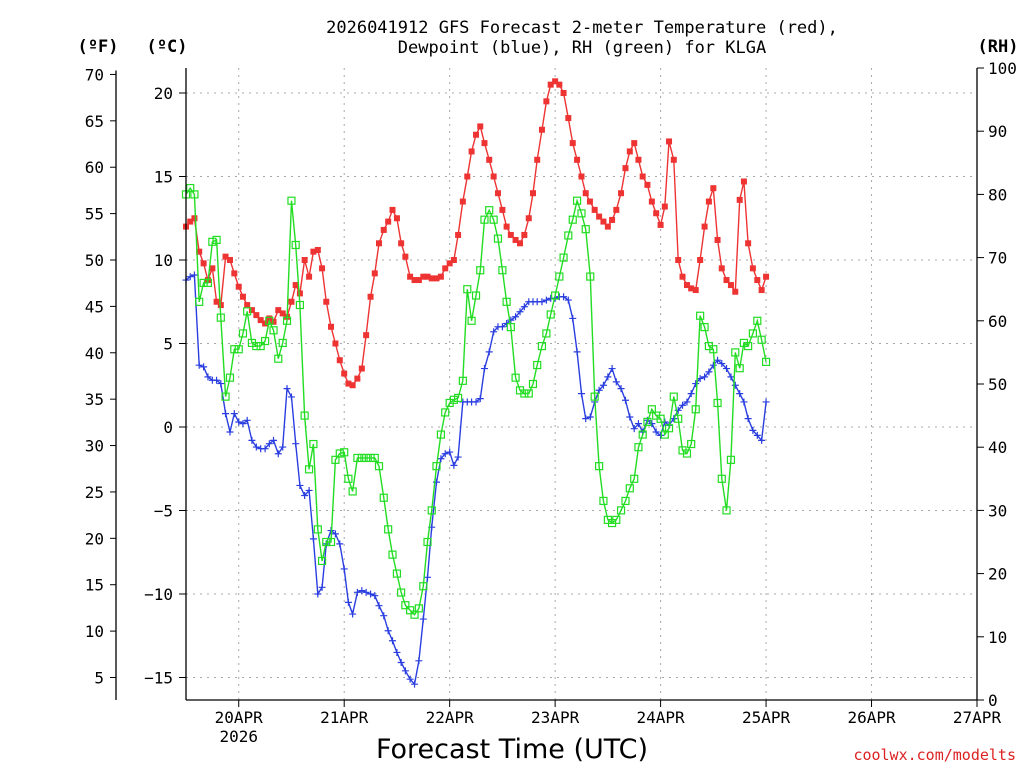  I want to click on fahrenheit-tick-label: 40, so click(94, 353).